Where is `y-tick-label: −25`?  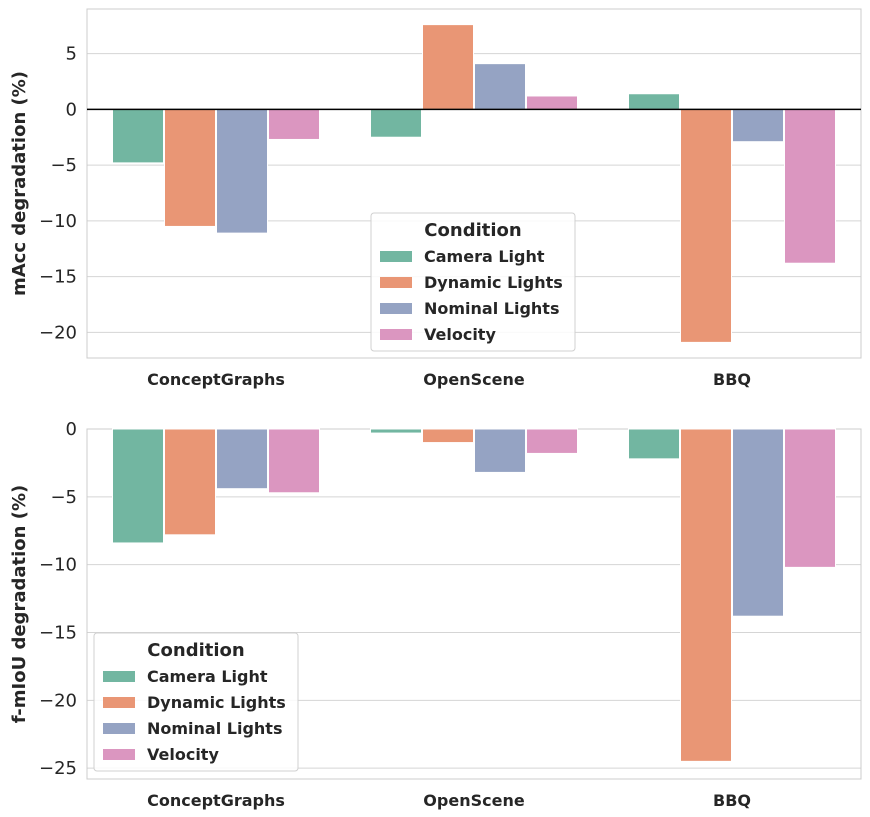 y-tick-label: −25 is located at coordinates (58, 768).